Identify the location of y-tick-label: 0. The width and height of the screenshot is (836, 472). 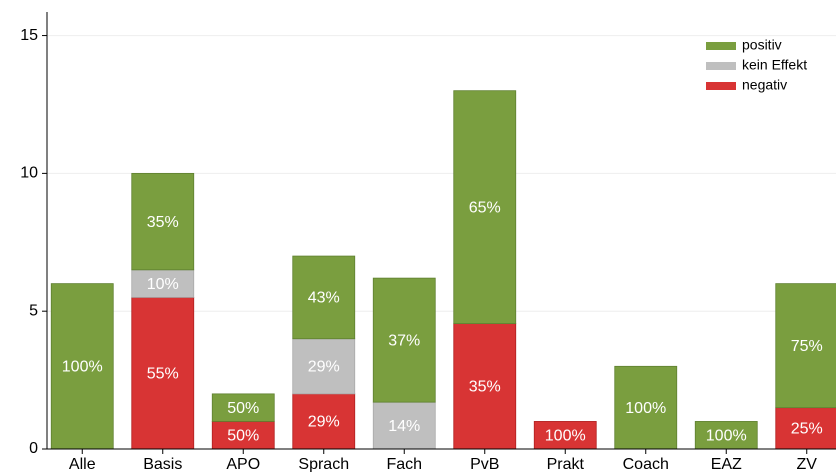
(33, 448).